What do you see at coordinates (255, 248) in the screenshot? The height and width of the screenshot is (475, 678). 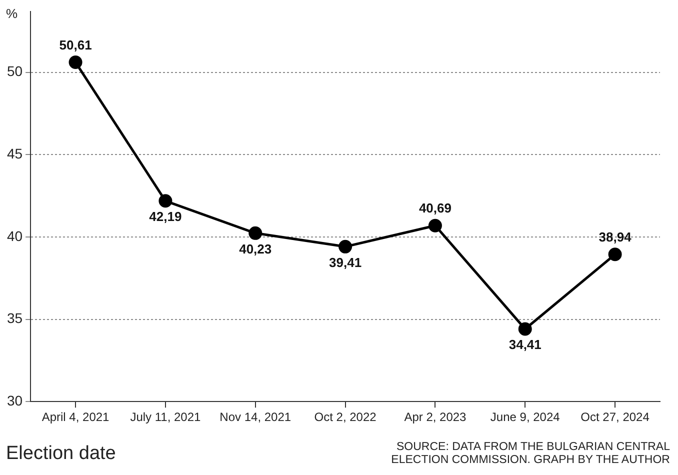 I see `data-label: 40,23` at bounding box center [255, 248].